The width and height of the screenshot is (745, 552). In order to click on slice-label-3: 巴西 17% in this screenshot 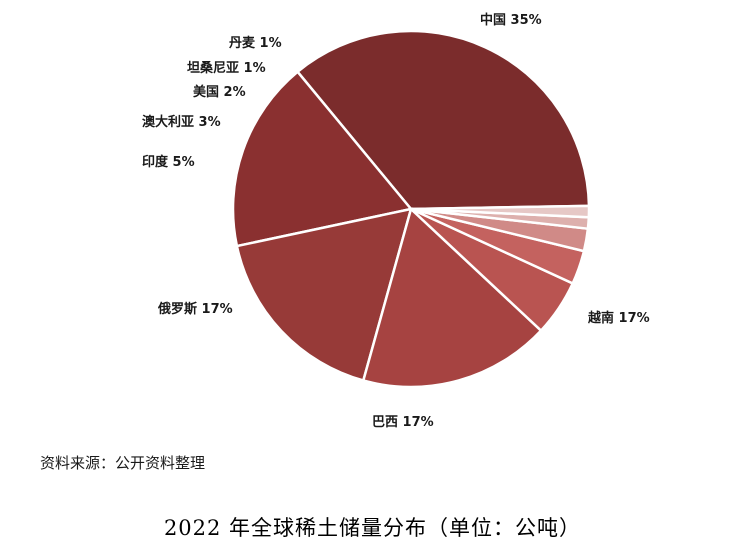, I will do `click(403, 422)`.